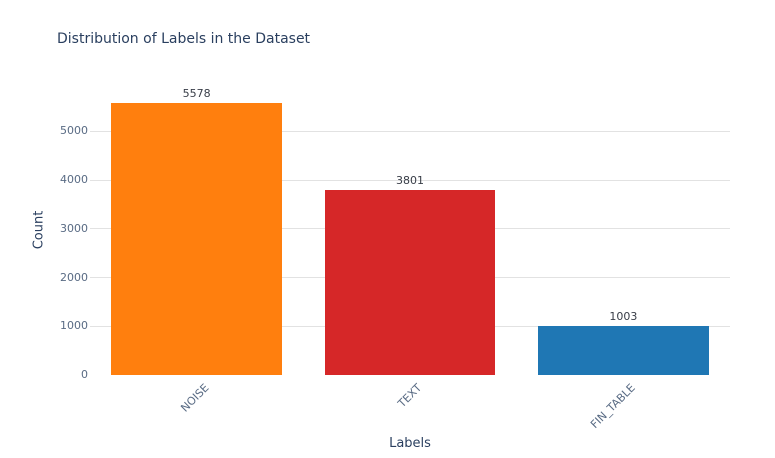 This screenshot has width=775, height=458. I want to click on y-tick-label: 1000, so click(74, 326).